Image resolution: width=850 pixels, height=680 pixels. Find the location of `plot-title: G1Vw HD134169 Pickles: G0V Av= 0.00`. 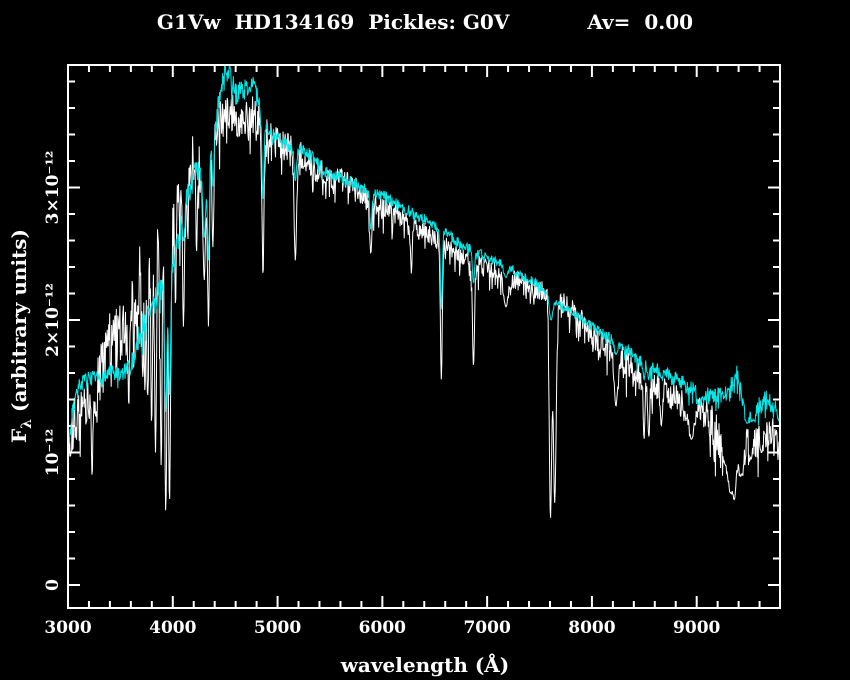

plot-title: G1Vw HD134169 Pickles: G0V Av= 0.00 is located at coordinates (425, 22).